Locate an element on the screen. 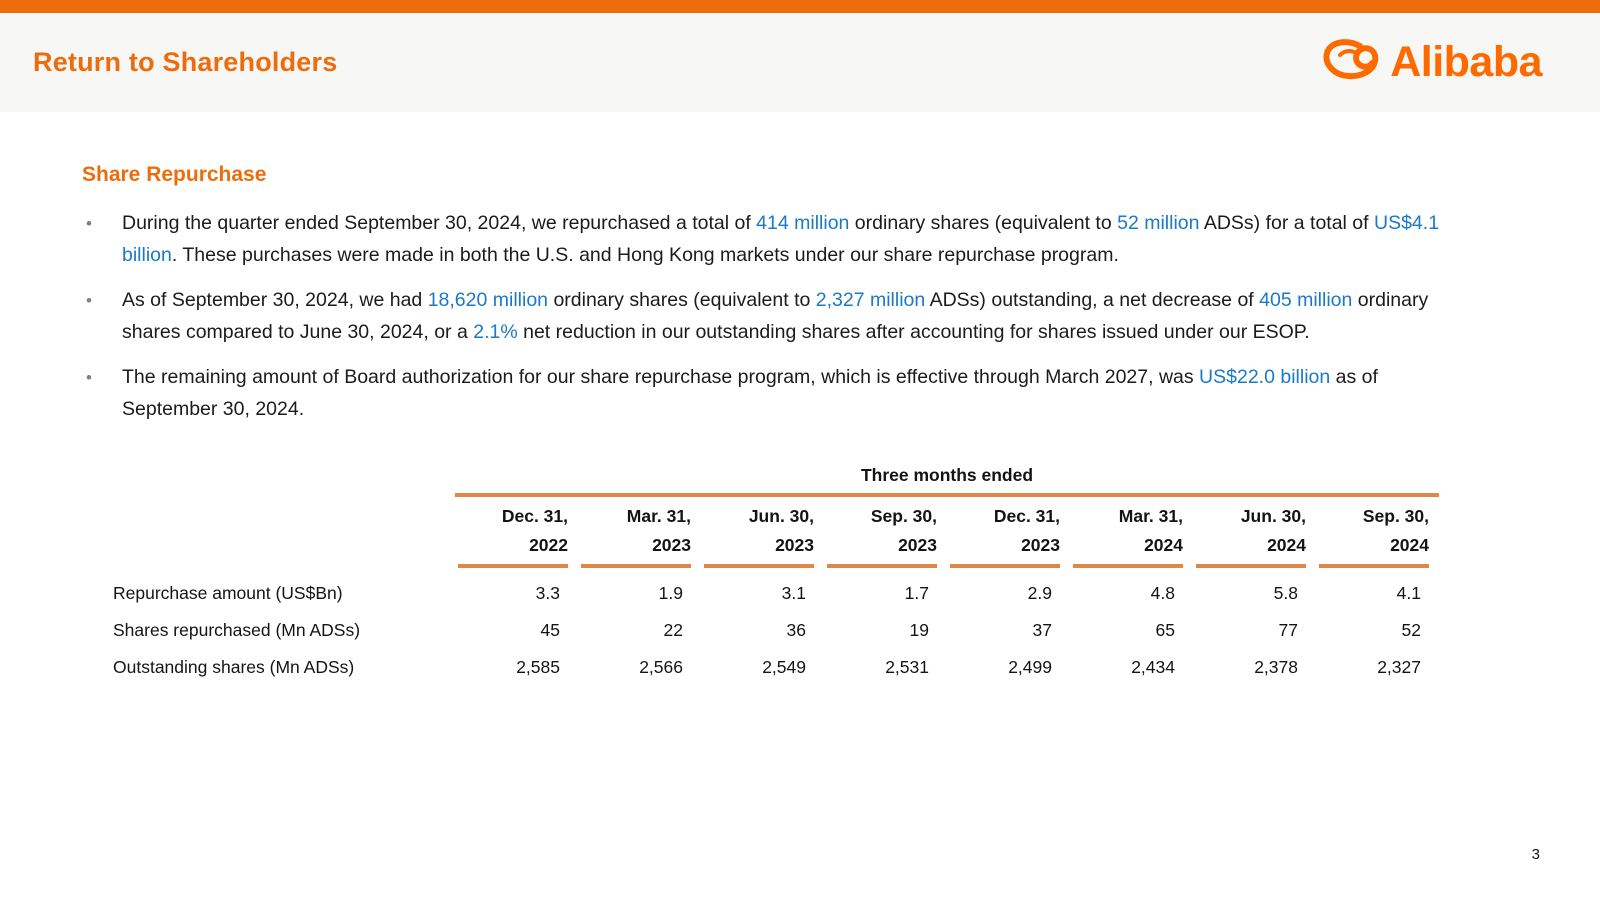 This screenshot has width=1600, height=900. table-value: 2.9 is located at coordinates (1039, 593).